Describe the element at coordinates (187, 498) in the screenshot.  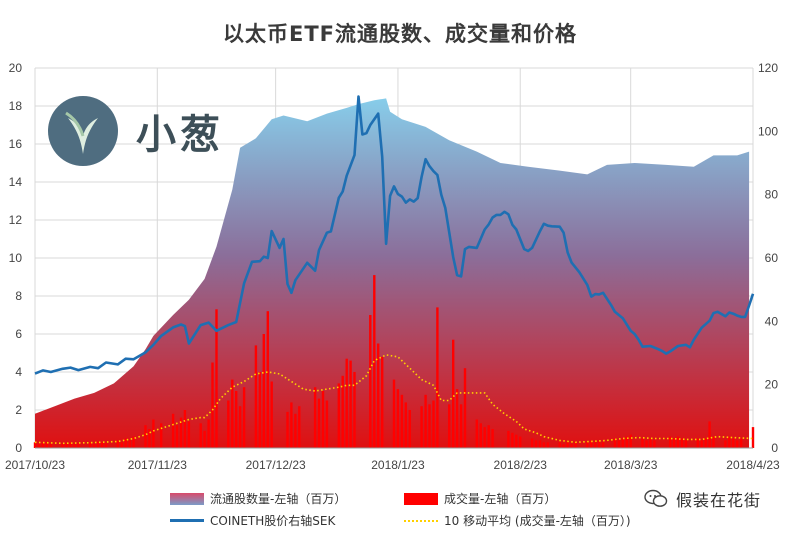
I see `legend-swatch-shares` at that location.